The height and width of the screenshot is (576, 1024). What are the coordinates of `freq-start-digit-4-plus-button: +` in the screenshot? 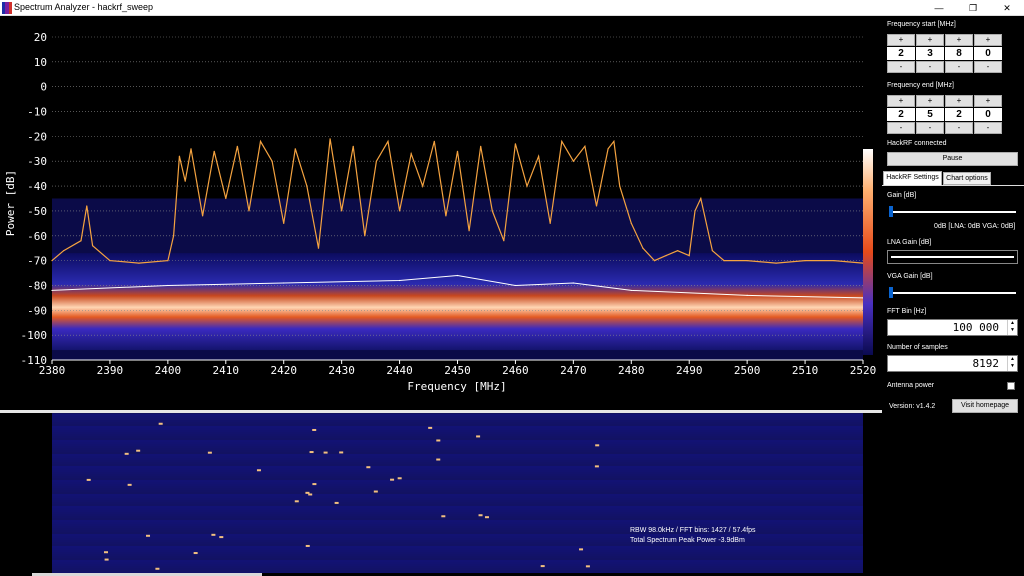 It's located at (988, 40).